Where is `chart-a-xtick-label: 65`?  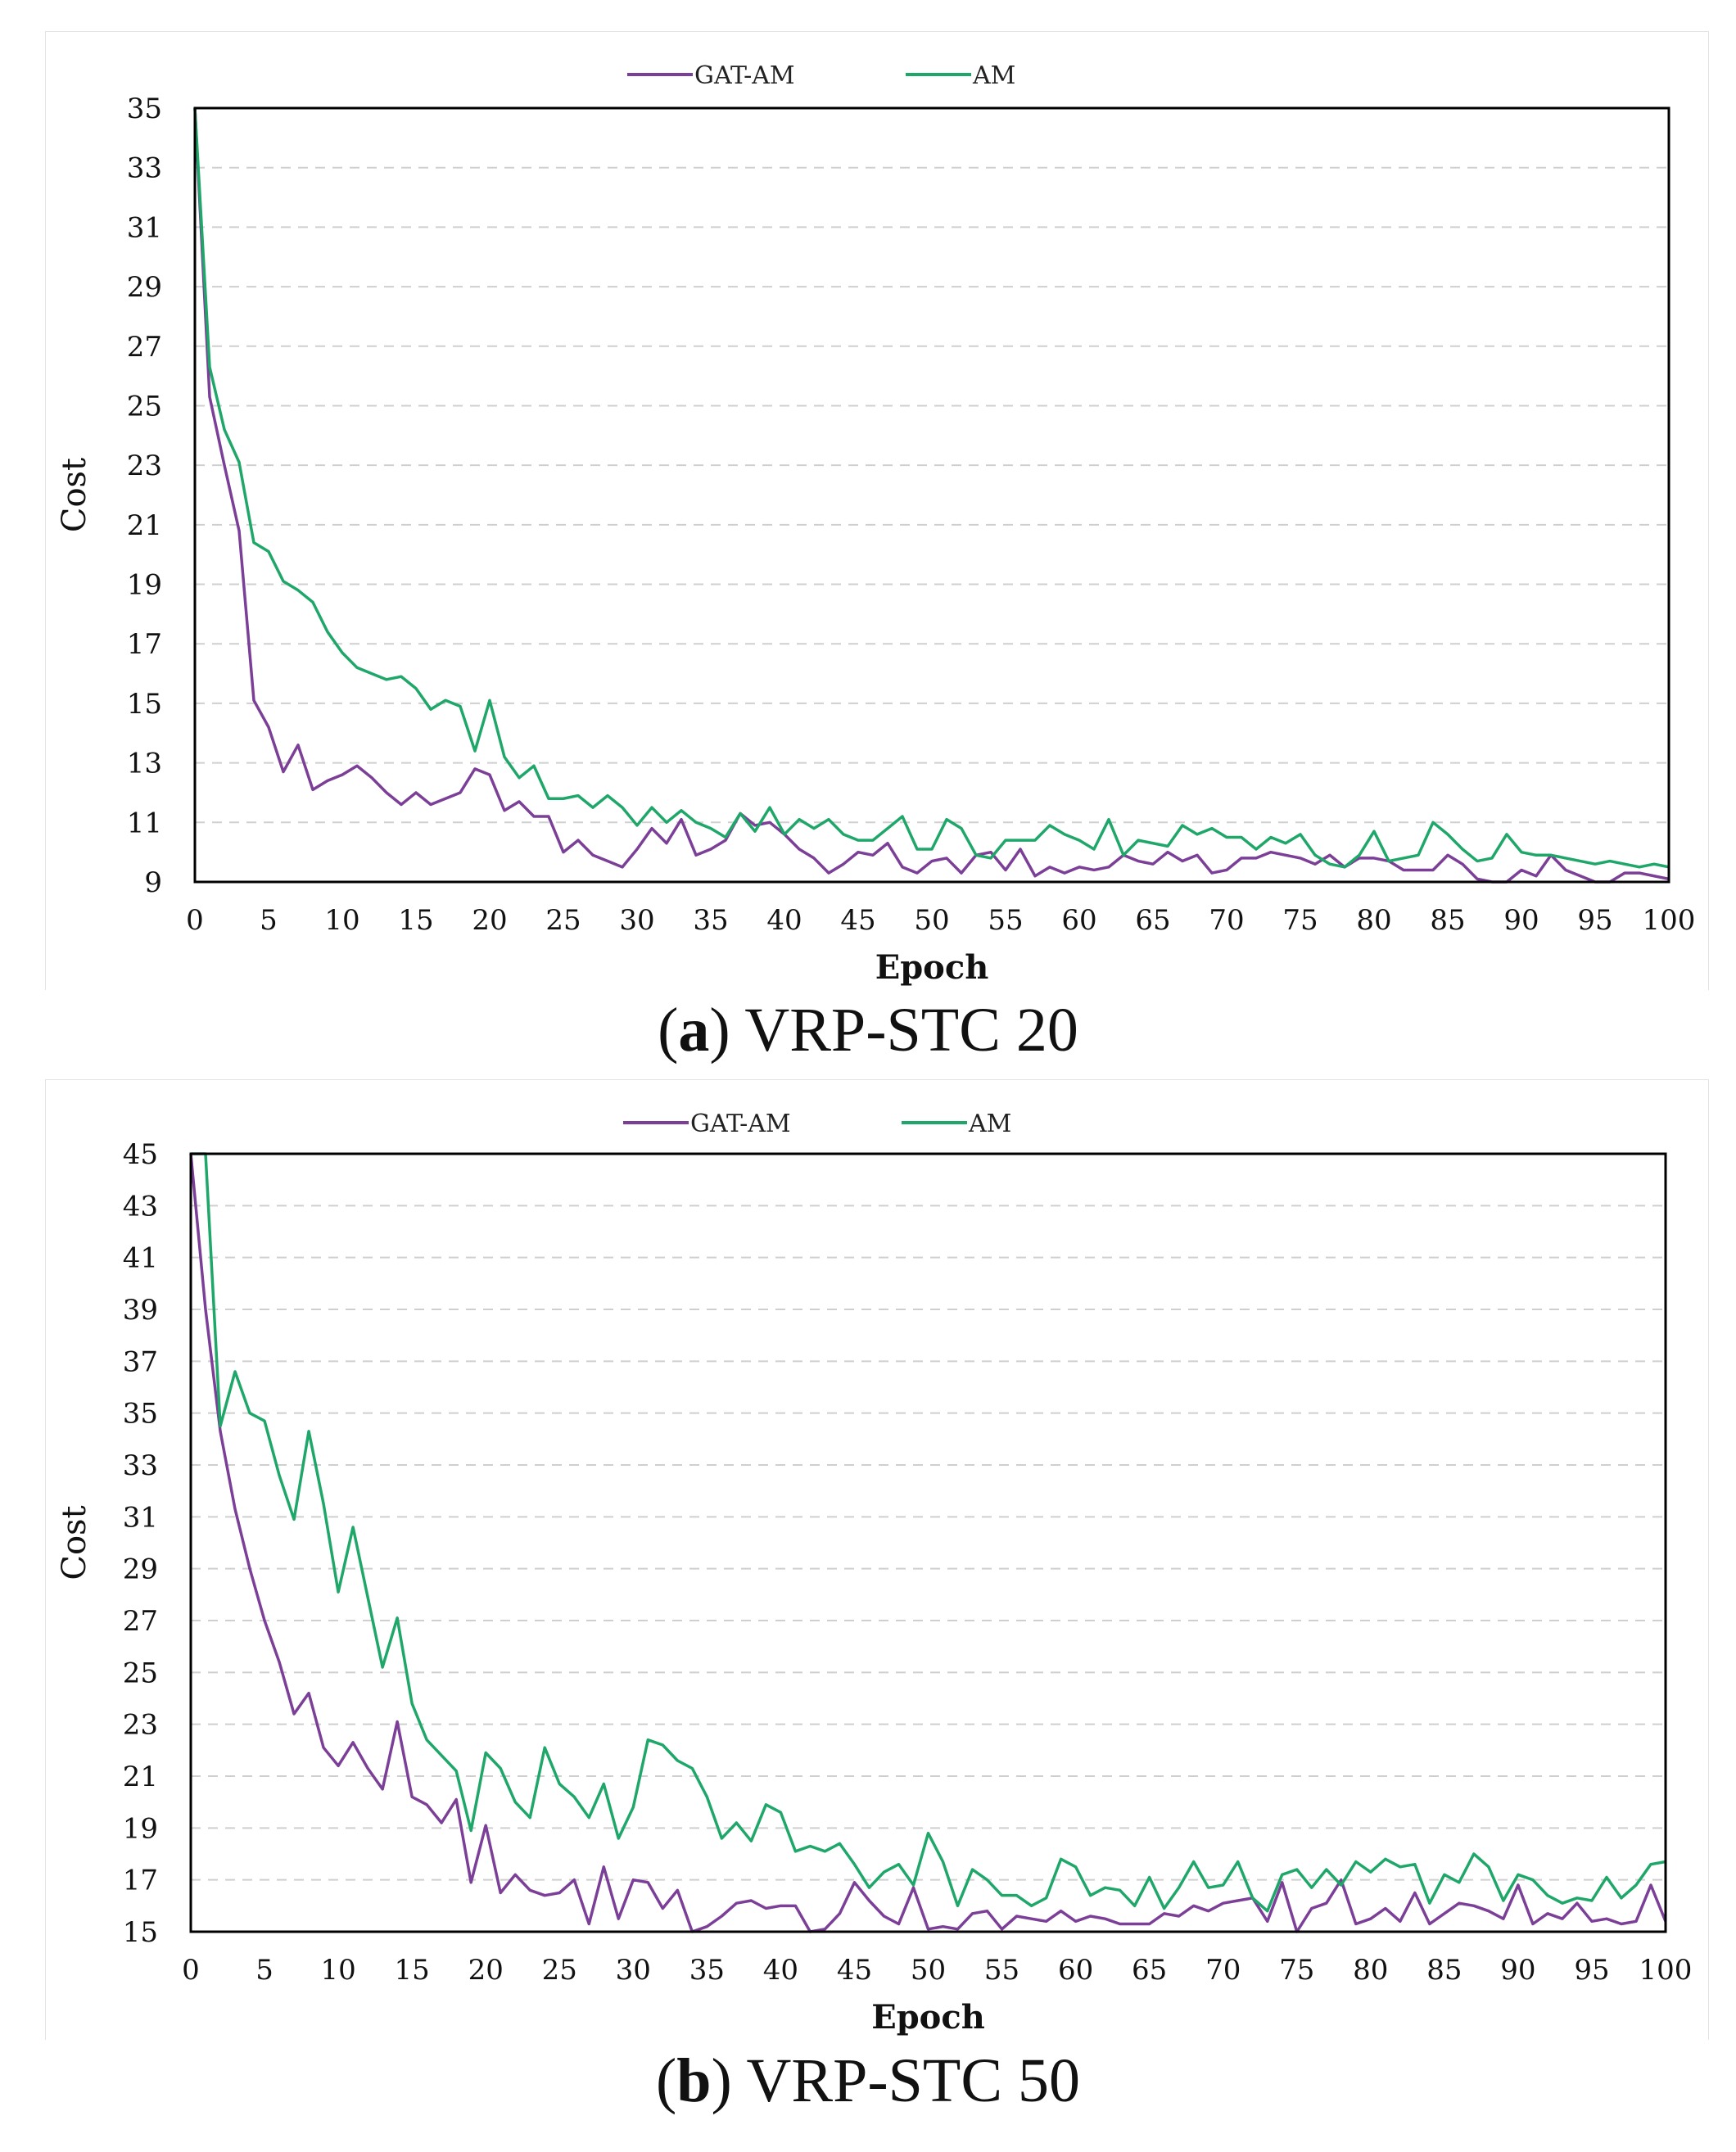
chart-a-xtick-label: 65 is located at coordinates (1152, 921).